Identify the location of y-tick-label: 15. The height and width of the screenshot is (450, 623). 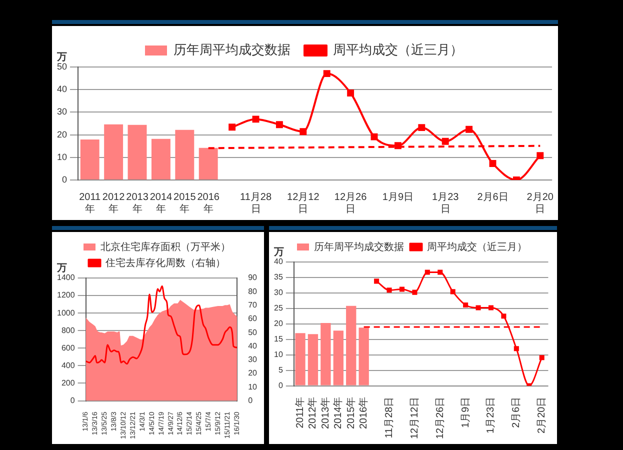
(279, 339).